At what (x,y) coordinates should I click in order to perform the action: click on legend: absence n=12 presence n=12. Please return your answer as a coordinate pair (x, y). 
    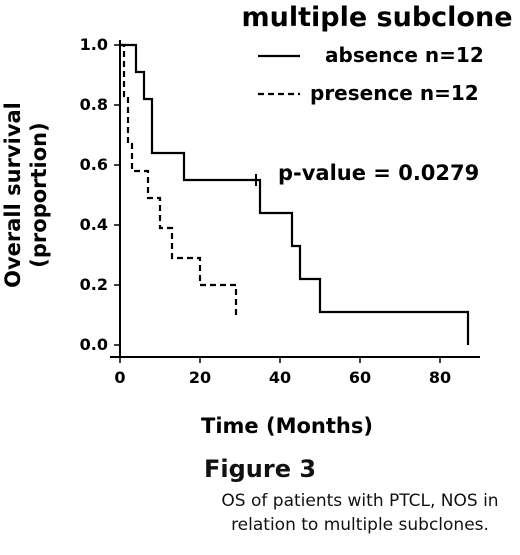
    Looking at the image, I should click on (371, 74).